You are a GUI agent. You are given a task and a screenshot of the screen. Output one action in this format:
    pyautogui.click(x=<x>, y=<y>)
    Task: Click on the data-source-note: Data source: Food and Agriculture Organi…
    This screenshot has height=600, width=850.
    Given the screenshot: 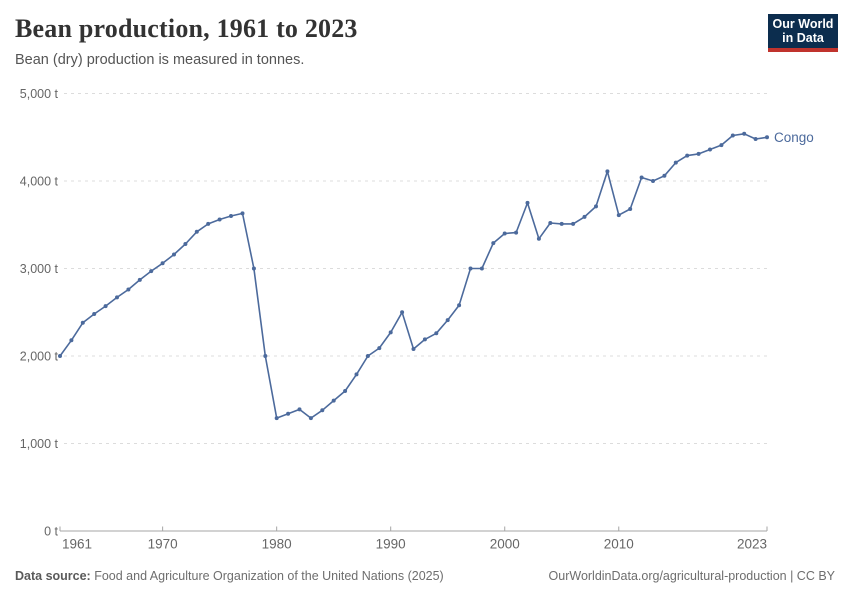 What is the action you would take?
    pyautogui.click(x=229, y=576)
    